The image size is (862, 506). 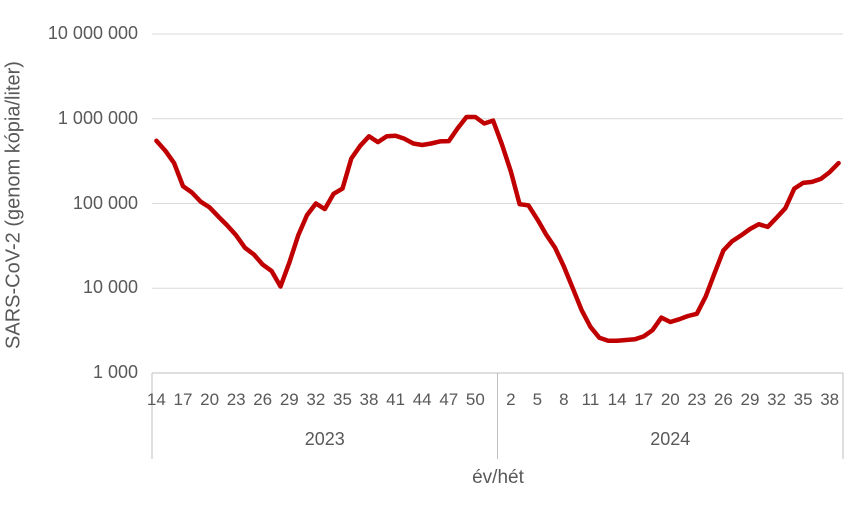 I want to click on y-tick-label: 10 000 000, so click(x=92, y=33).